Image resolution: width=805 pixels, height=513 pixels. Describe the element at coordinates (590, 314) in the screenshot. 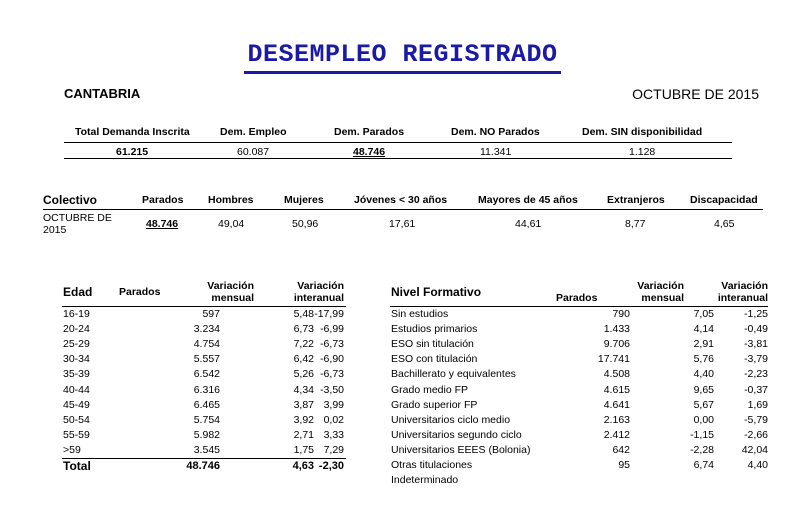

I see `formativo-row: Sin estudios 790 7,05 -1,25` at that location.